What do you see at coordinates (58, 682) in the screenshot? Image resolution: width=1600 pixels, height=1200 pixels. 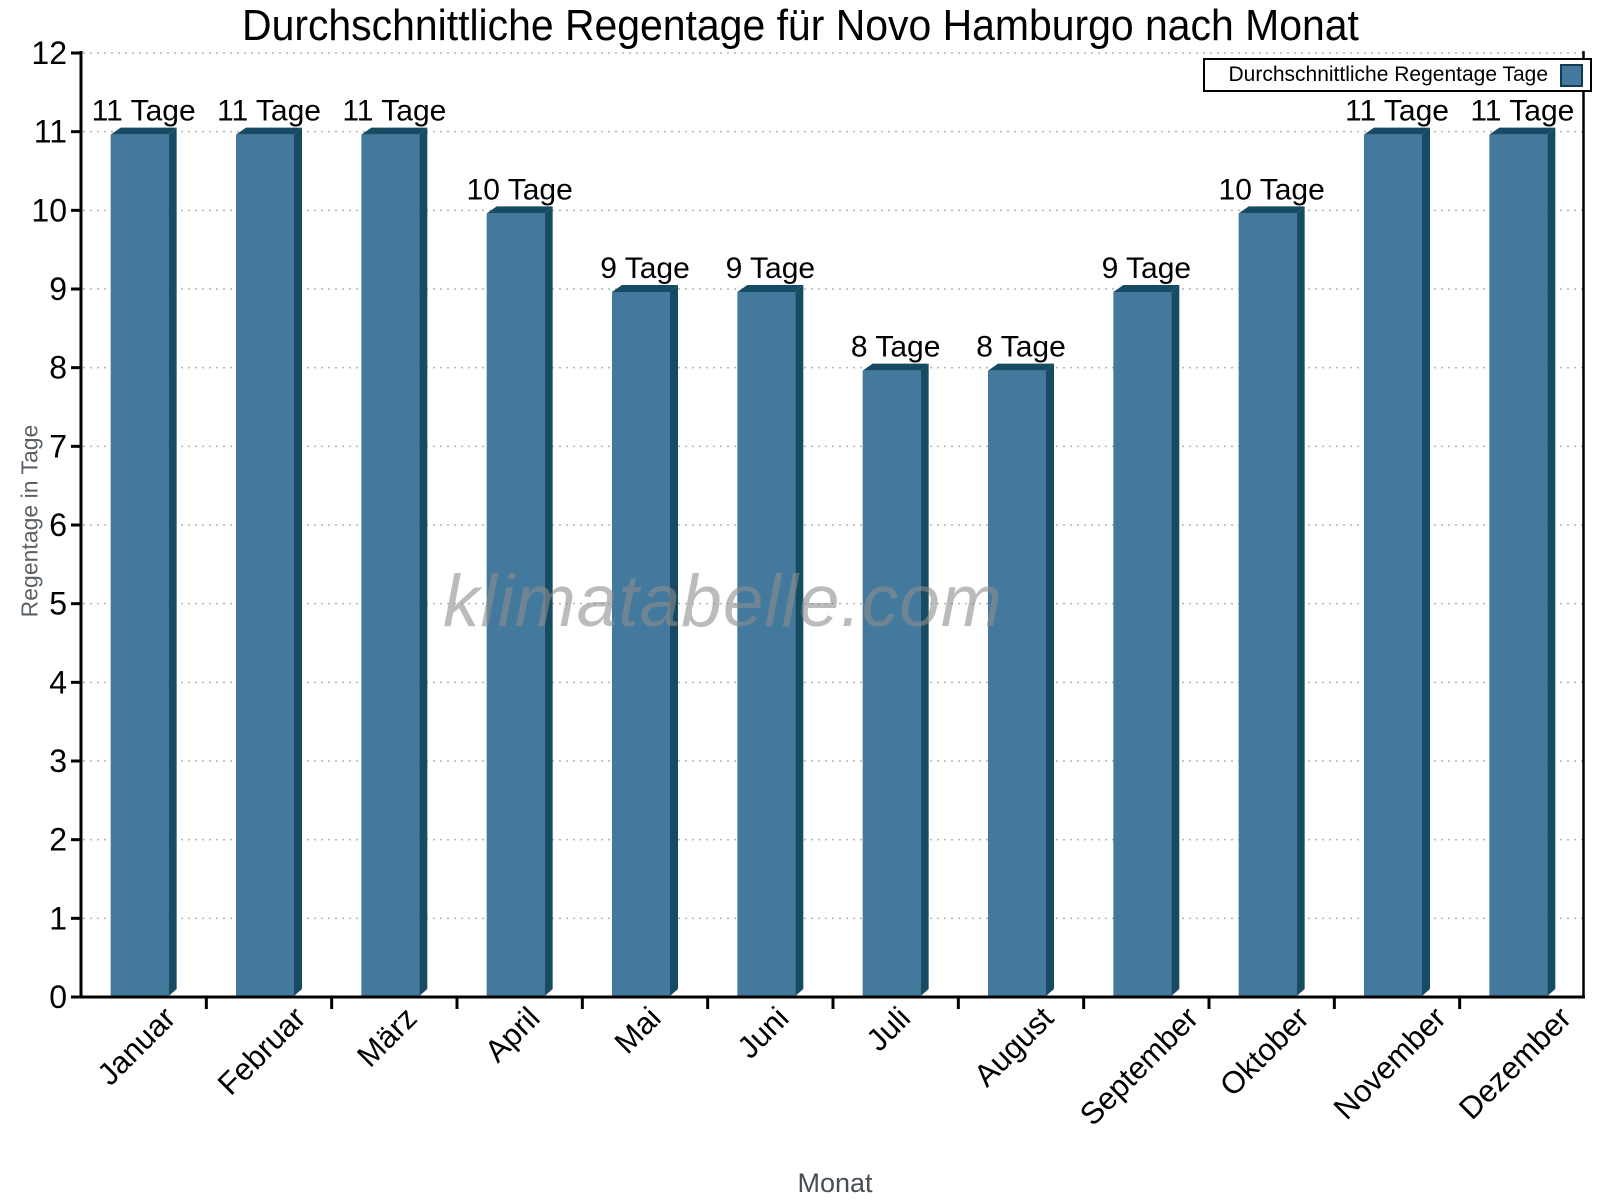 I see `y-tick-label: 4` at bounding box center [58, 682].